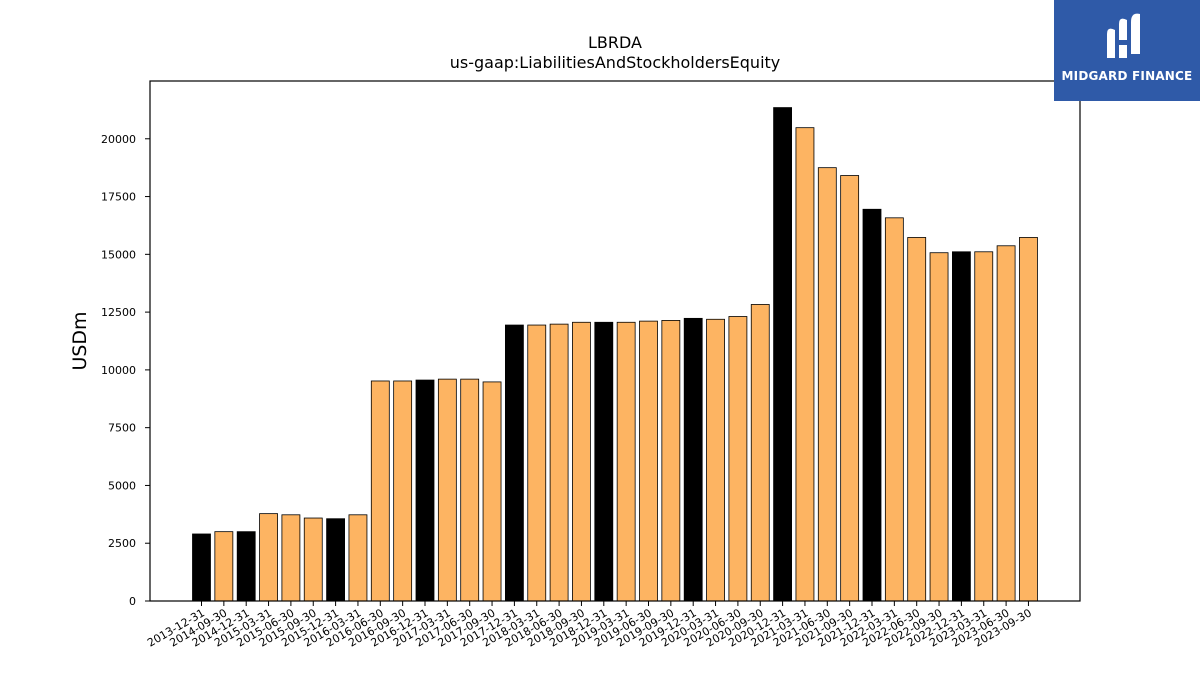 The width and height of the screenshot is (1200, 675). What do you see at coordinates (615, 62) in the screenshot?
I see `chart-subtitle: us-gaap:LiabilitiesAndStockholdersEquity` at bounding box center [615, 62].